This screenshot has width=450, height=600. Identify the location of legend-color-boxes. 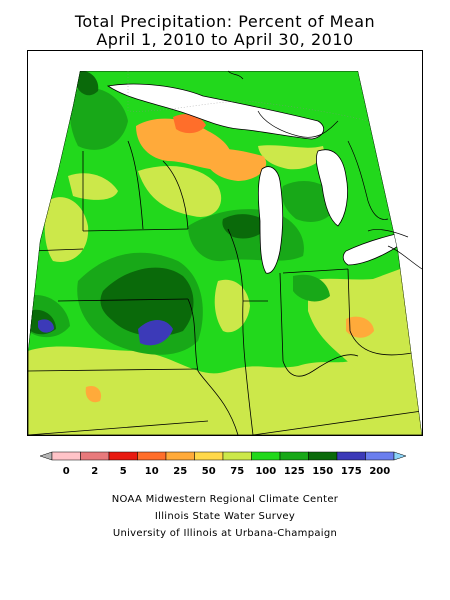
(223, 456).